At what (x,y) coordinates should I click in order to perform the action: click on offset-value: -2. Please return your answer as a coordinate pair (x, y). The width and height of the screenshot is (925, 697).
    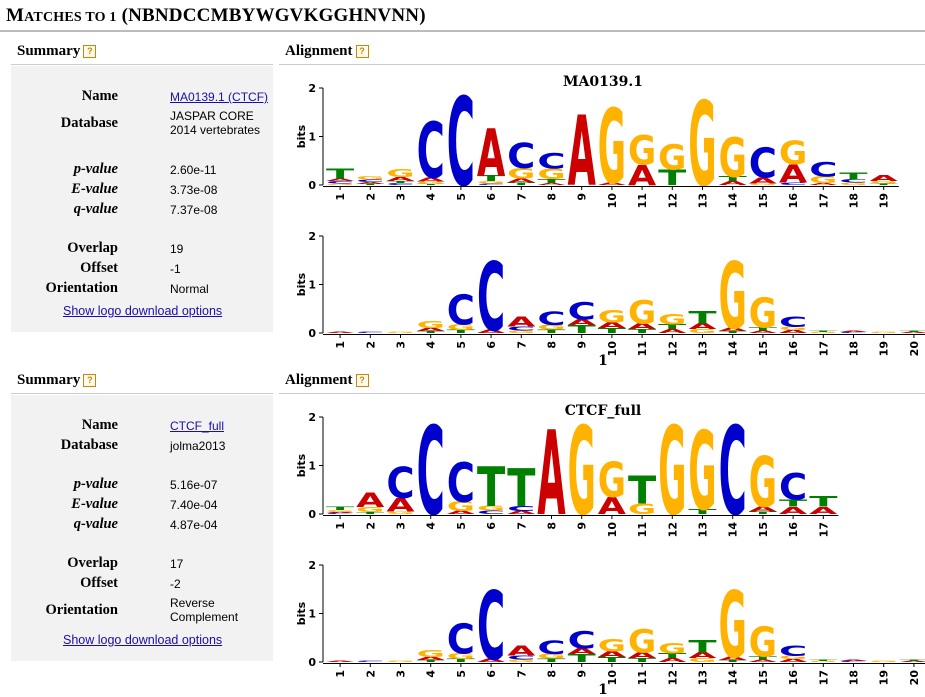
    Looking at the image, I should click on (175, 584).